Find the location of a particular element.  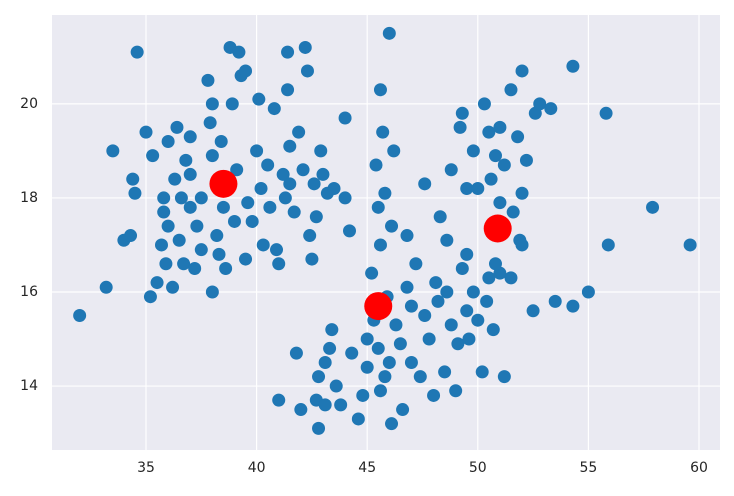

x-tick-label: 55 is located at coordinates (588, 468).